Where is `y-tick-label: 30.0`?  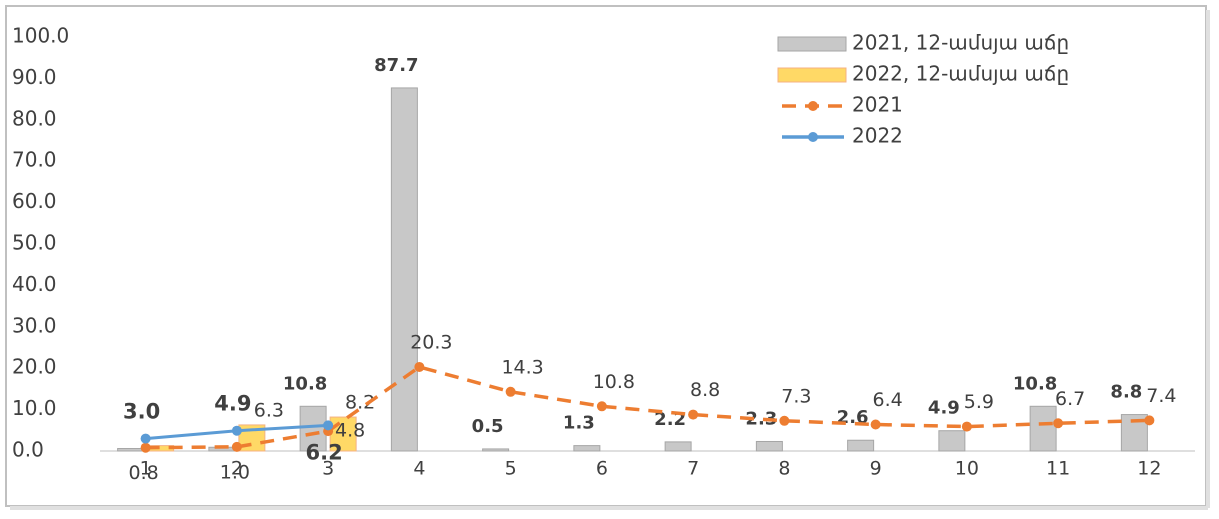 y-tick-label: 30.0 is located at coordinates (34, 325).